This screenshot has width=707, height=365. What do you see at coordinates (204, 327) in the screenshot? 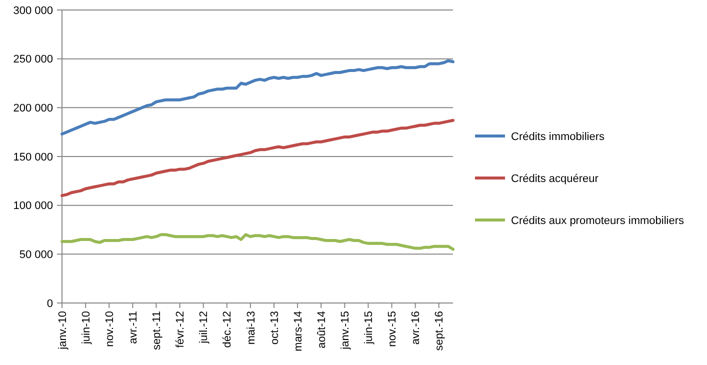
I see `x-tick-label: juil.-12` at bounding box center [204, 327].